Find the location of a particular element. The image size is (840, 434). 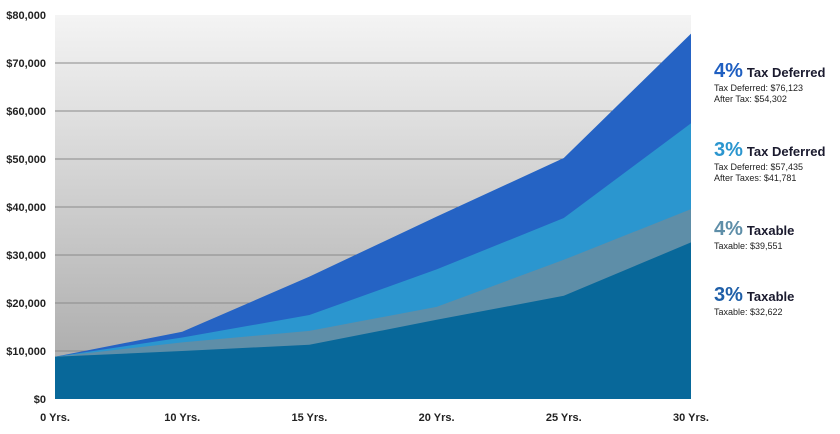

legend-detail: Tax Deferred: $76,123 is located at coordinates (759, 88).